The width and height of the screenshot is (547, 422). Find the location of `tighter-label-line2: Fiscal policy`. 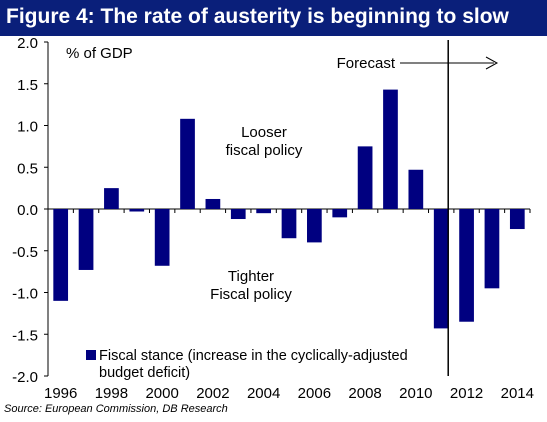

tighter-label-line2: Fiscal policy is located at coordinates (251, 294).